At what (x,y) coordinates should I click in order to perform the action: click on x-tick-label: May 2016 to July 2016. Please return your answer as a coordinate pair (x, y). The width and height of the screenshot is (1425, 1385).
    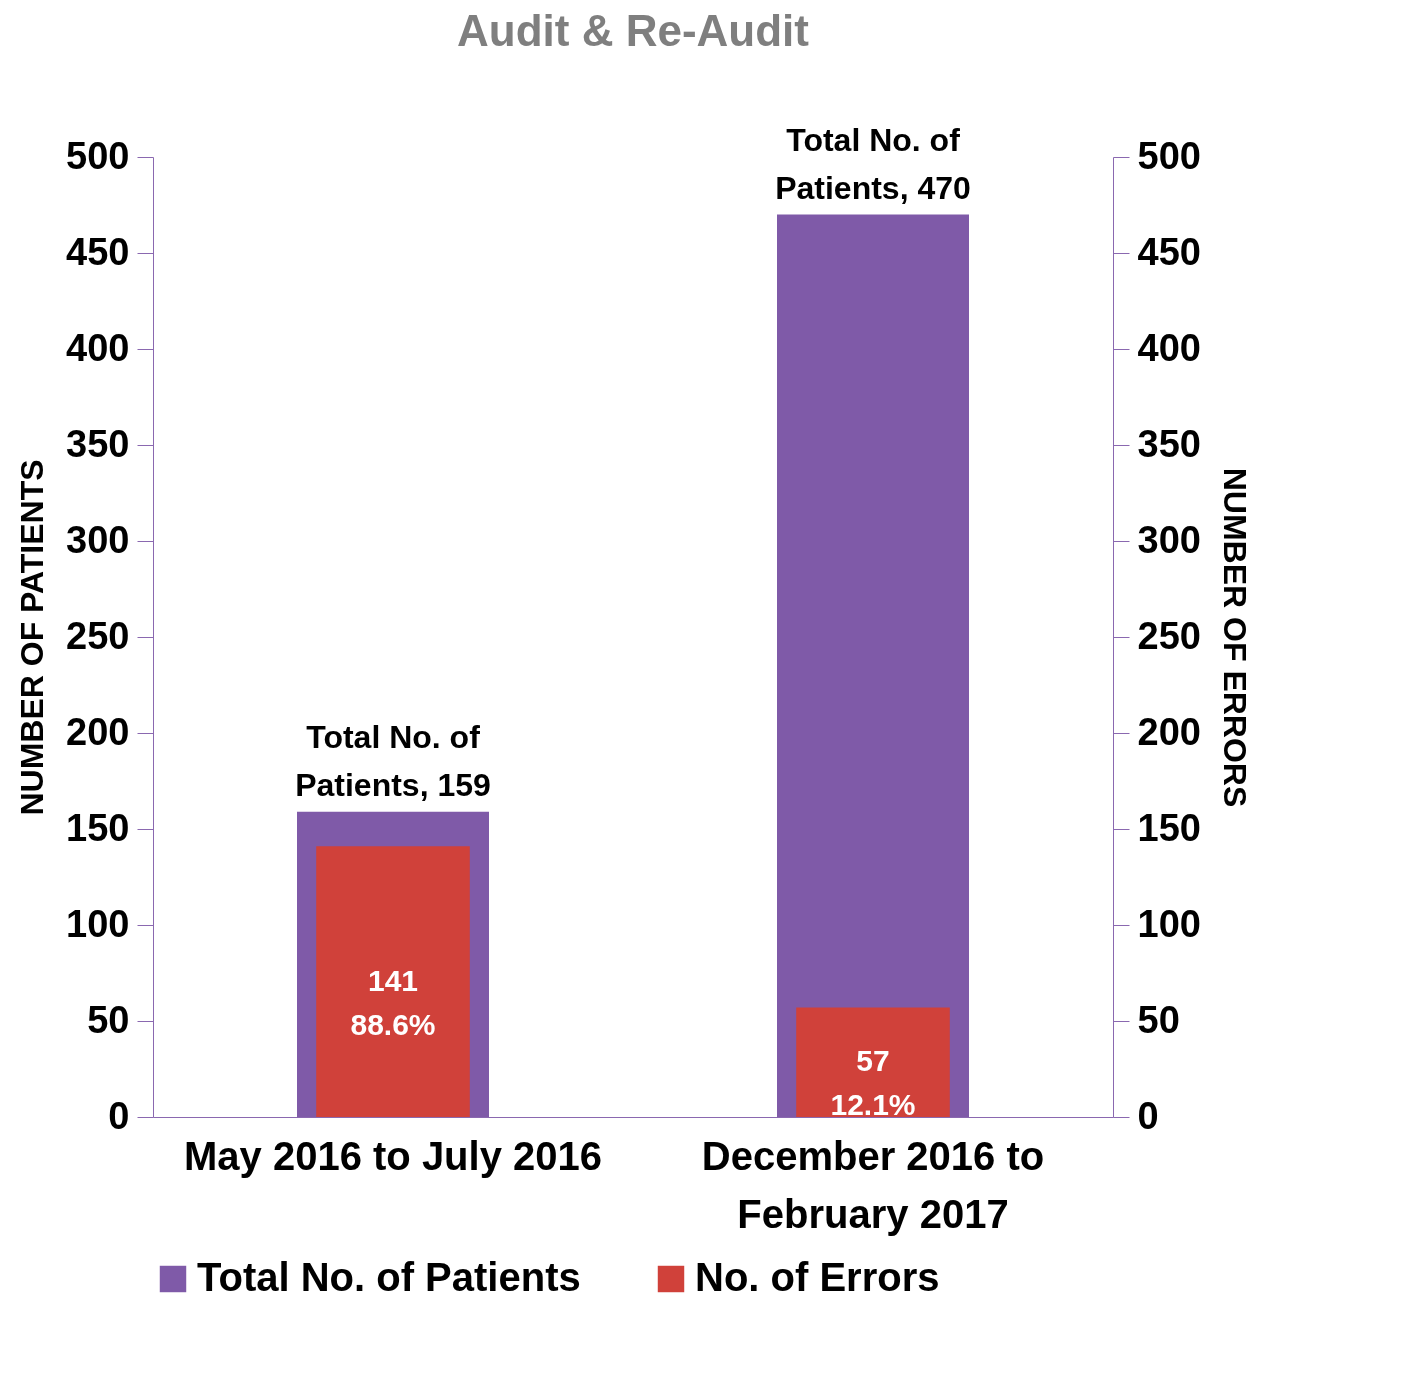
    Looking at the image, I should click on (393, 1155).